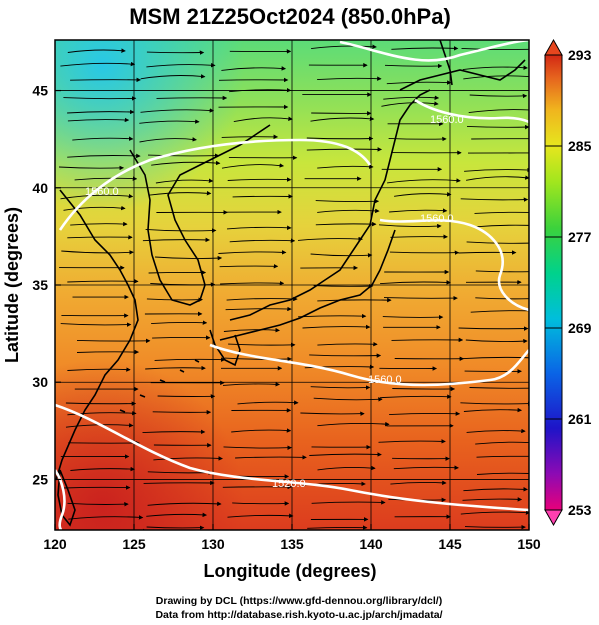  What do you see at coordinates (369, 365) in the screenshot?
I see `contour-1560-south` at bounding box center [369, 365].